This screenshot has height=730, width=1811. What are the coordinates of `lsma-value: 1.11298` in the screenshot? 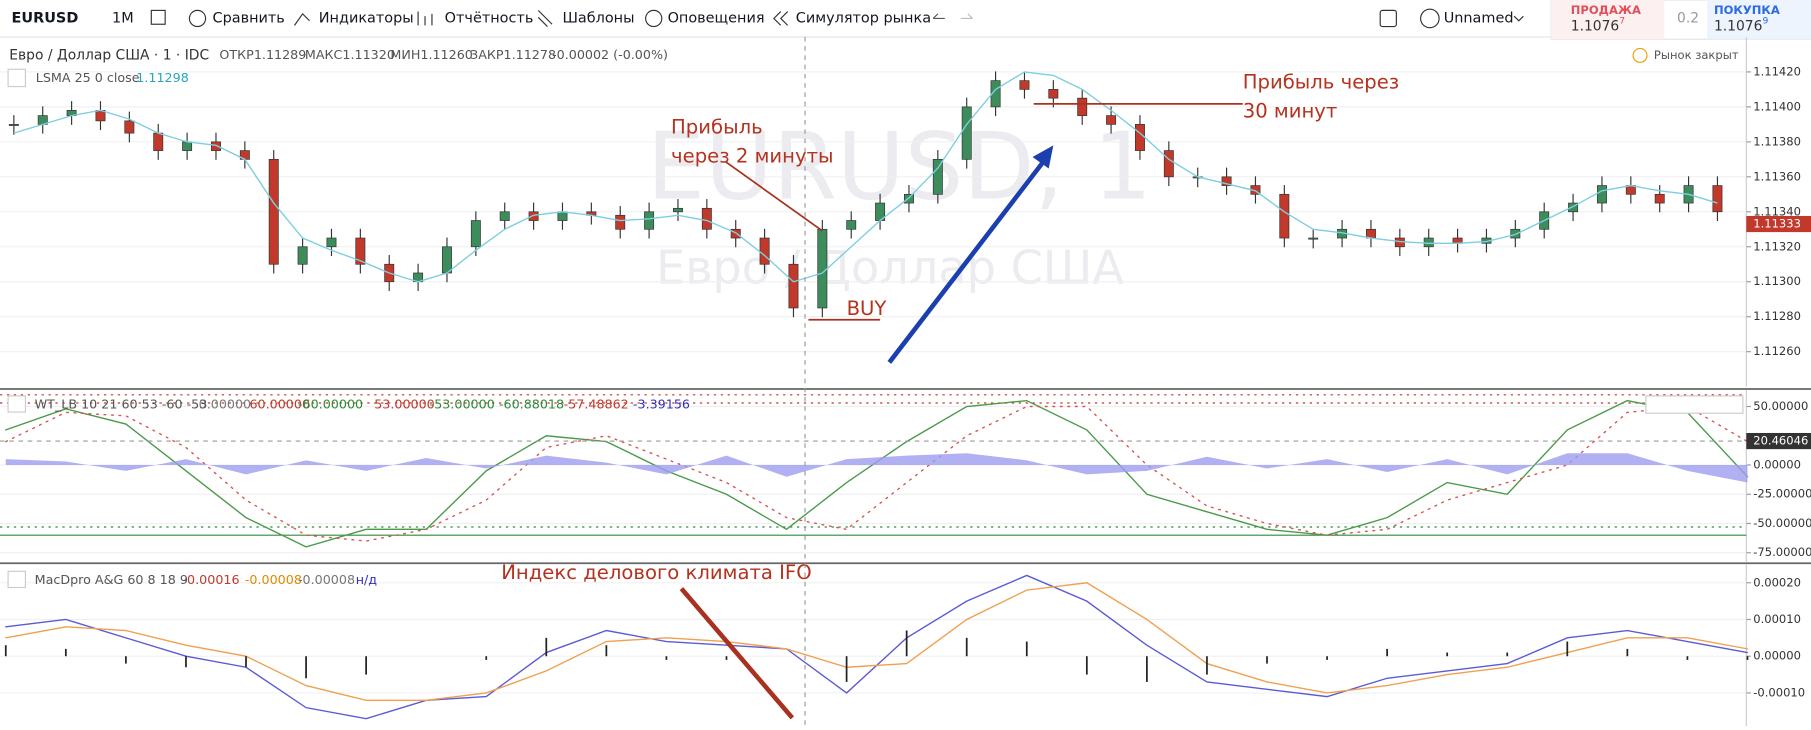 It's located at (162, 77).